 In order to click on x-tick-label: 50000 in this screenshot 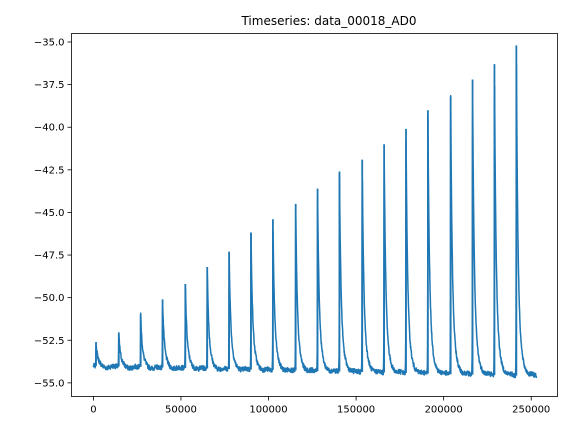, I will do `click(181, 410)`.